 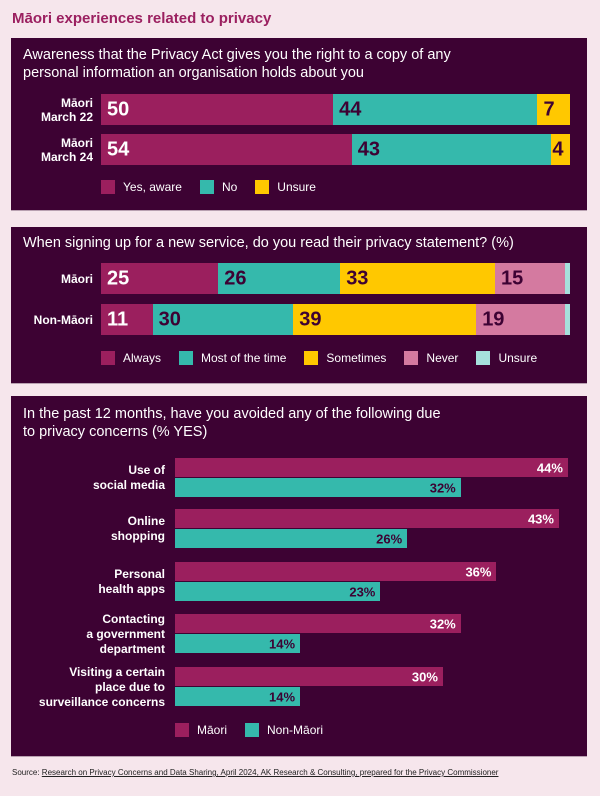 I want to click on category-label-line: Contacting, so click(x=133, y=618).